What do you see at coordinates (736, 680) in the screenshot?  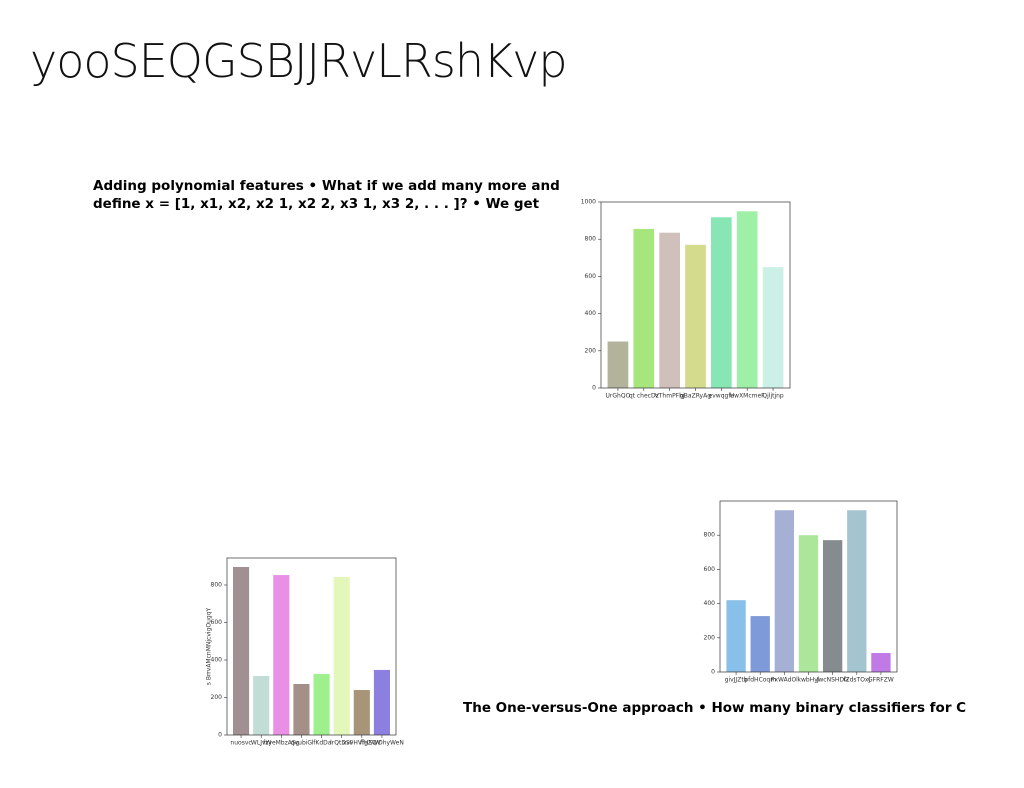 I see `x-tick-label: givJJZtb` at bounding box center [736, 680].